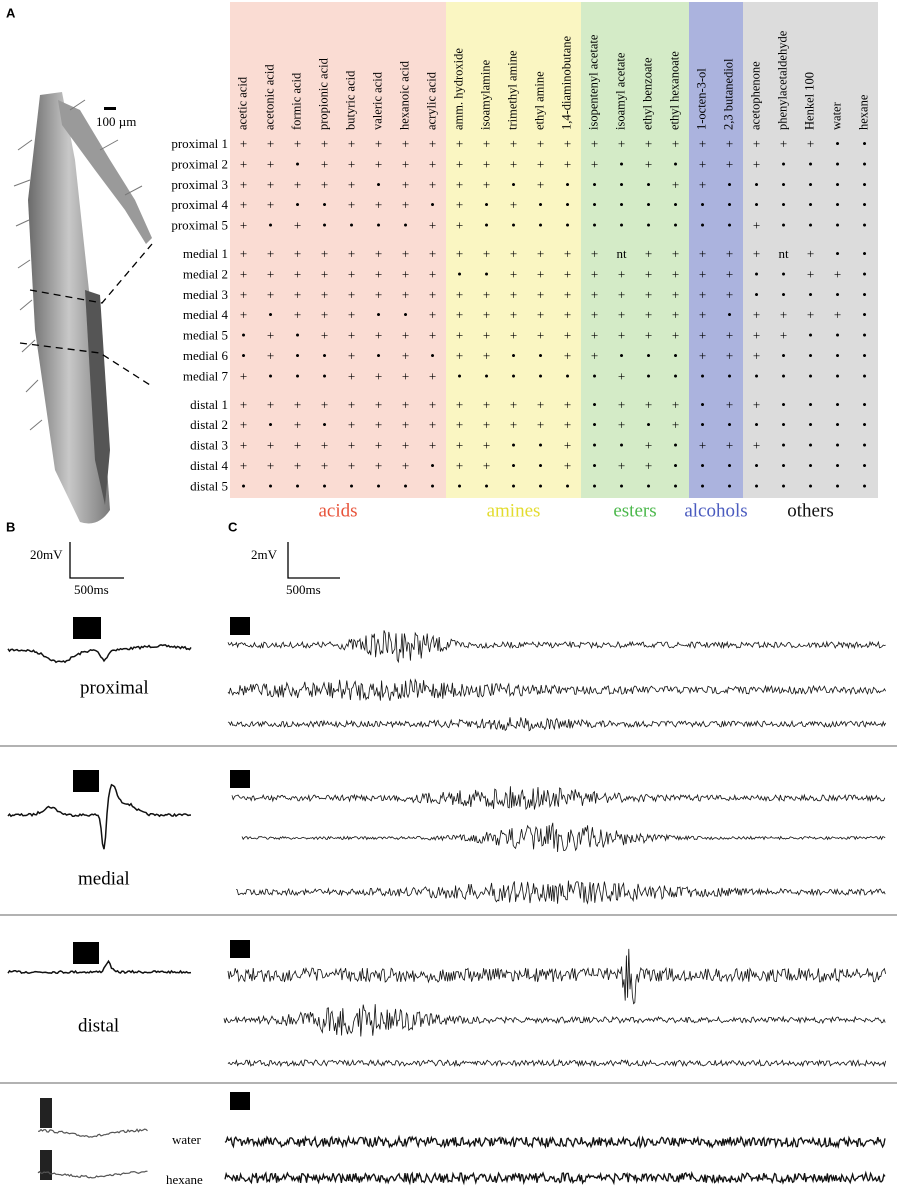  I want to click on panel-label: B, so click(10, 526).